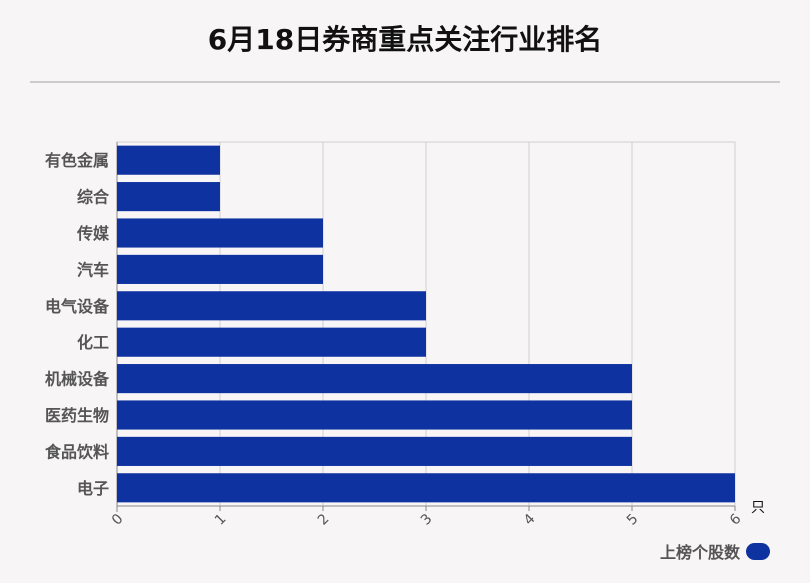 The width and height of the screenshot is (810, 583). Describe the element at coordinates (93, 233) in the screenshot. I see `category-label: 传媒` at that location.